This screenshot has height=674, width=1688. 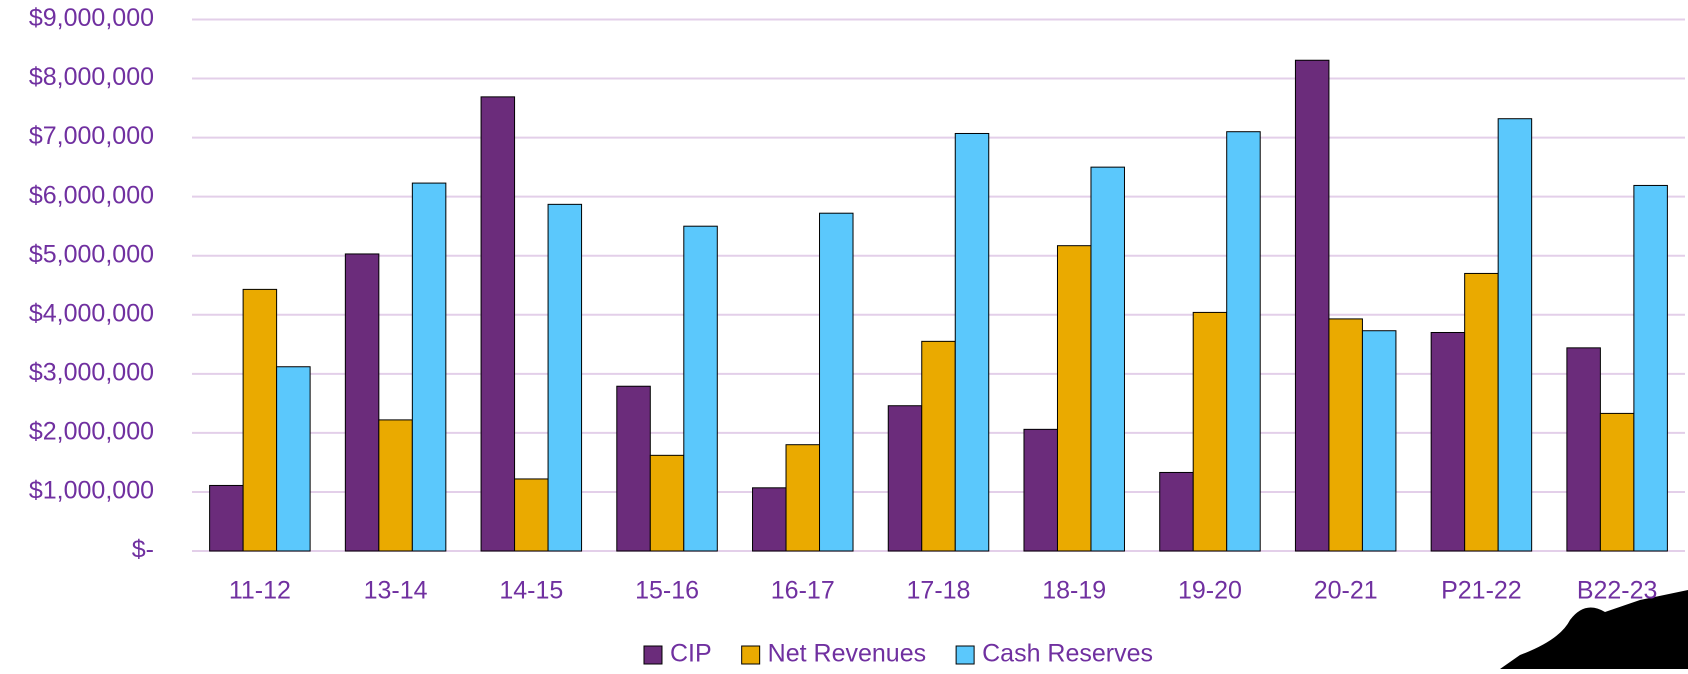 I want to click on x-tick-label: 19-20, so click(x=1210, y=591).